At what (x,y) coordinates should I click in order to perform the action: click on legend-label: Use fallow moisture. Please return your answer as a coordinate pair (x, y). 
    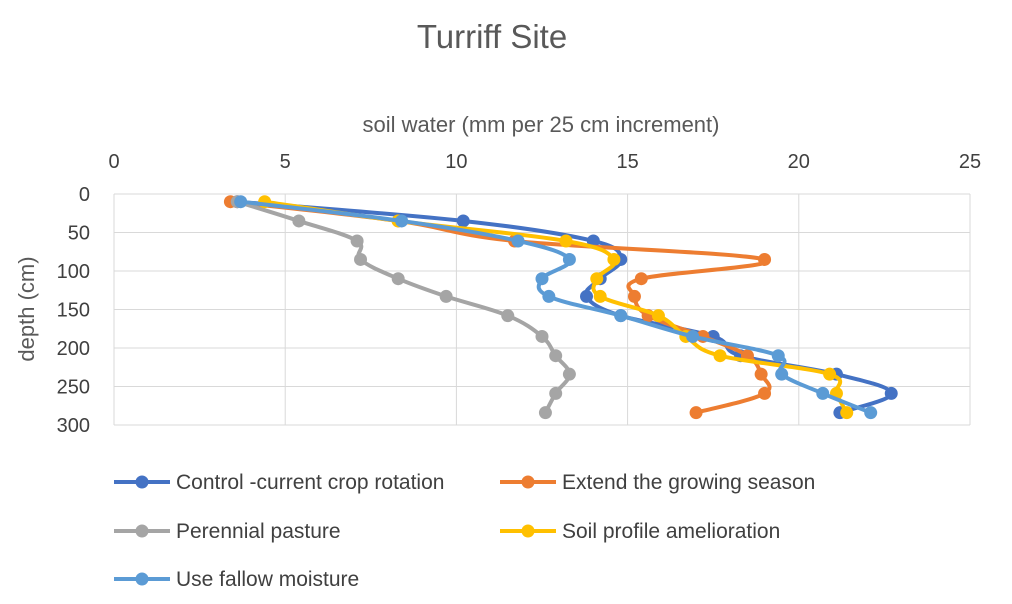
    Looking at the image, I should click on (267, 579).